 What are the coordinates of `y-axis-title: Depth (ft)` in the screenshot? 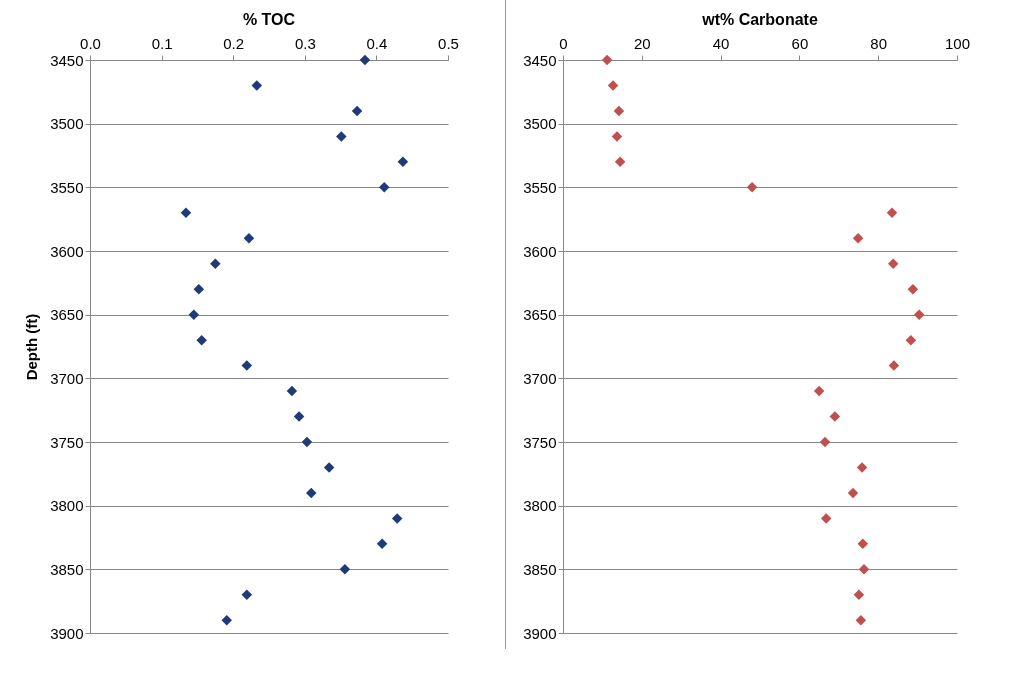 It's located at (32, 347).